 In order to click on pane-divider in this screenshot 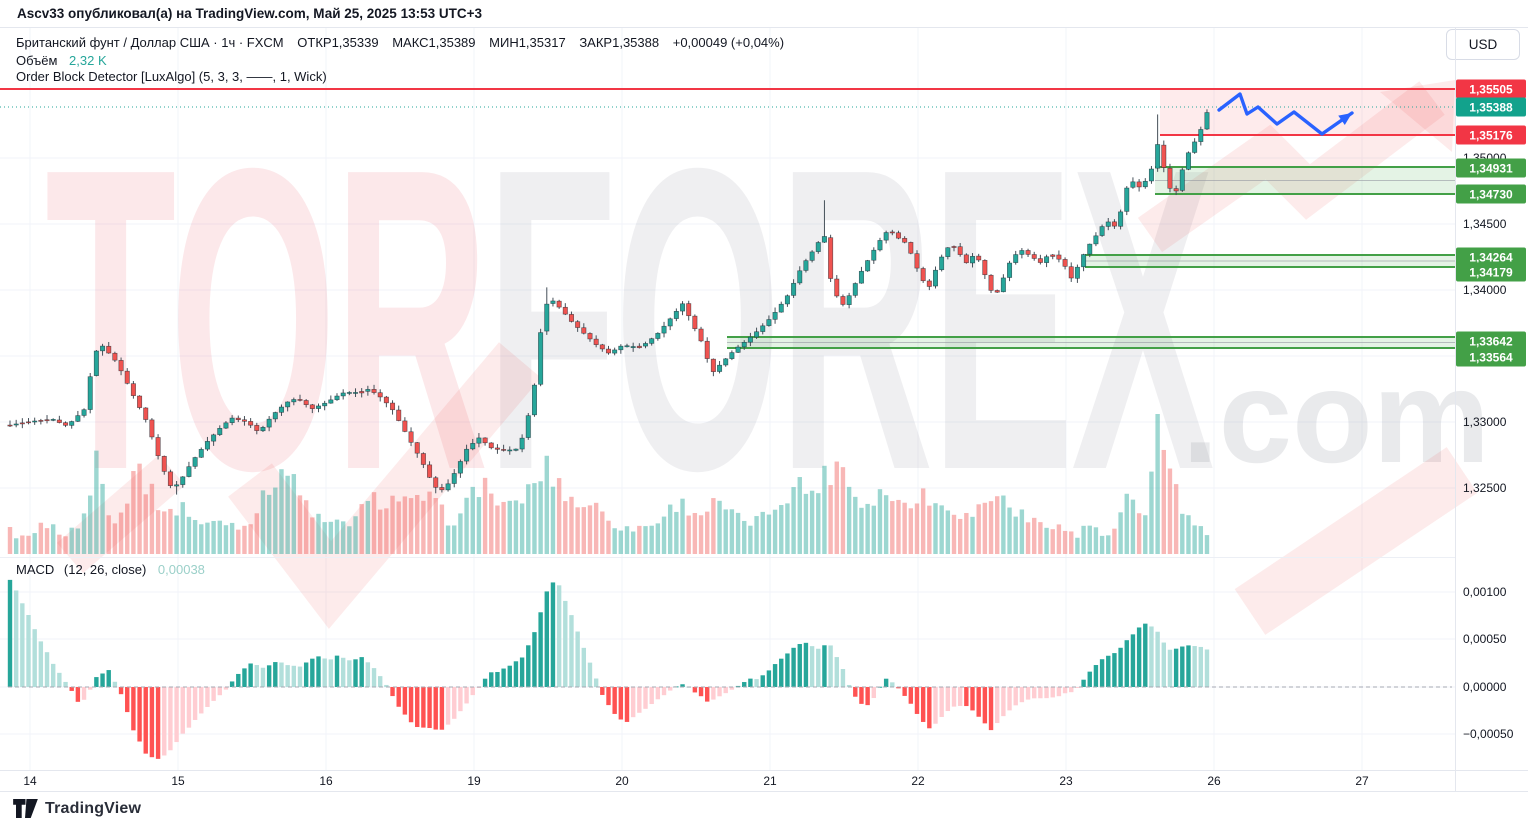, I will do `click(727, 557)`.